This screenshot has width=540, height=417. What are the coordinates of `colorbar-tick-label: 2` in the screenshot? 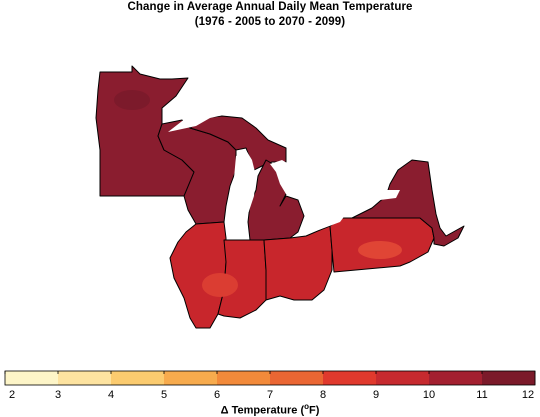 It's located at (12, 395).